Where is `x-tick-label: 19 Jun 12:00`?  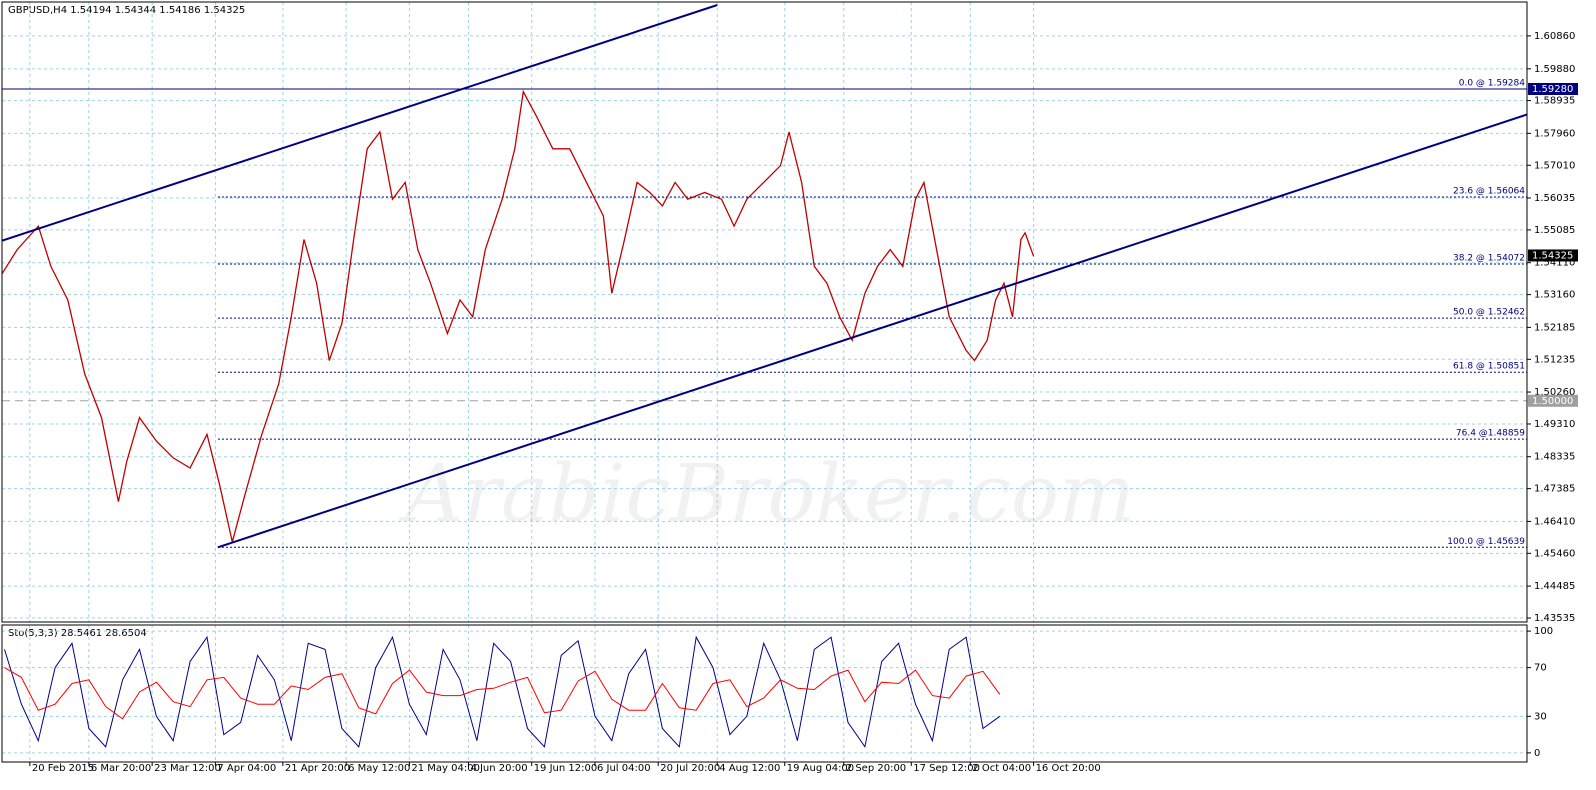
x-tick-label: 19 Jun 12:00 is located at coordinates (566, 768).